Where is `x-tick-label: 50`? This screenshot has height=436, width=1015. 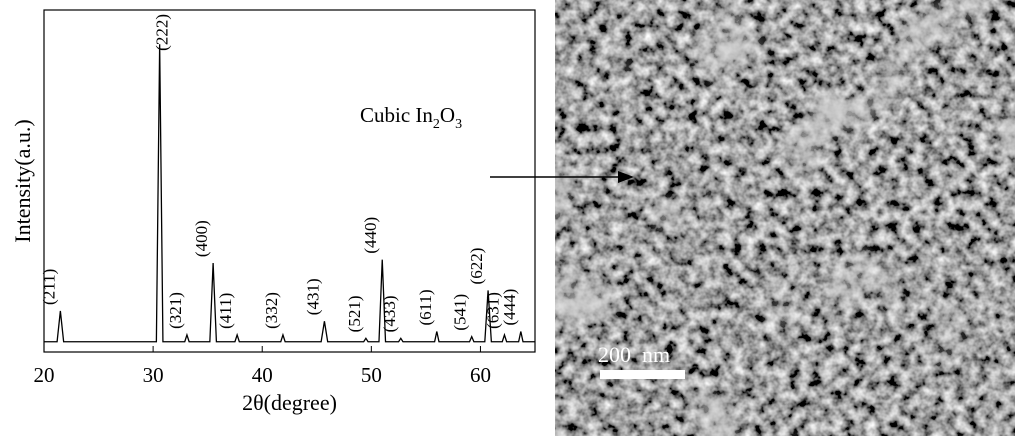 x-tick-label: 50 is located at coordinates (371, 375).